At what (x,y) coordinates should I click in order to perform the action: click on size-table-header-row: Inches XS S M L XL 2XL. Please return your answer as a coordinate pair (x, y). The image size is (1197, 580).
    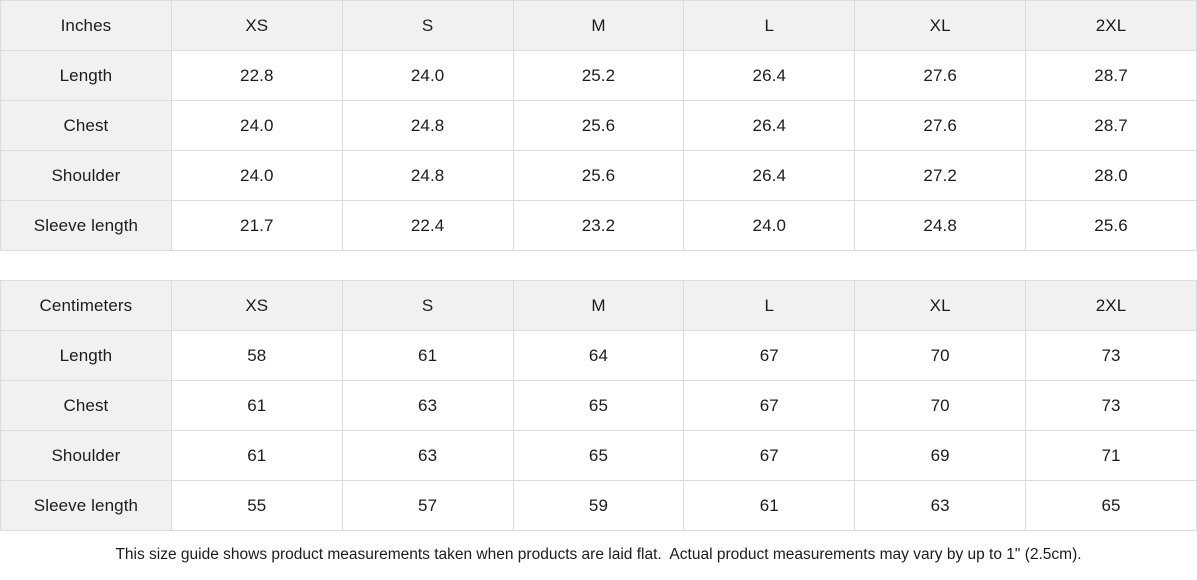
    Looking at the image, I should click on (598, 25).